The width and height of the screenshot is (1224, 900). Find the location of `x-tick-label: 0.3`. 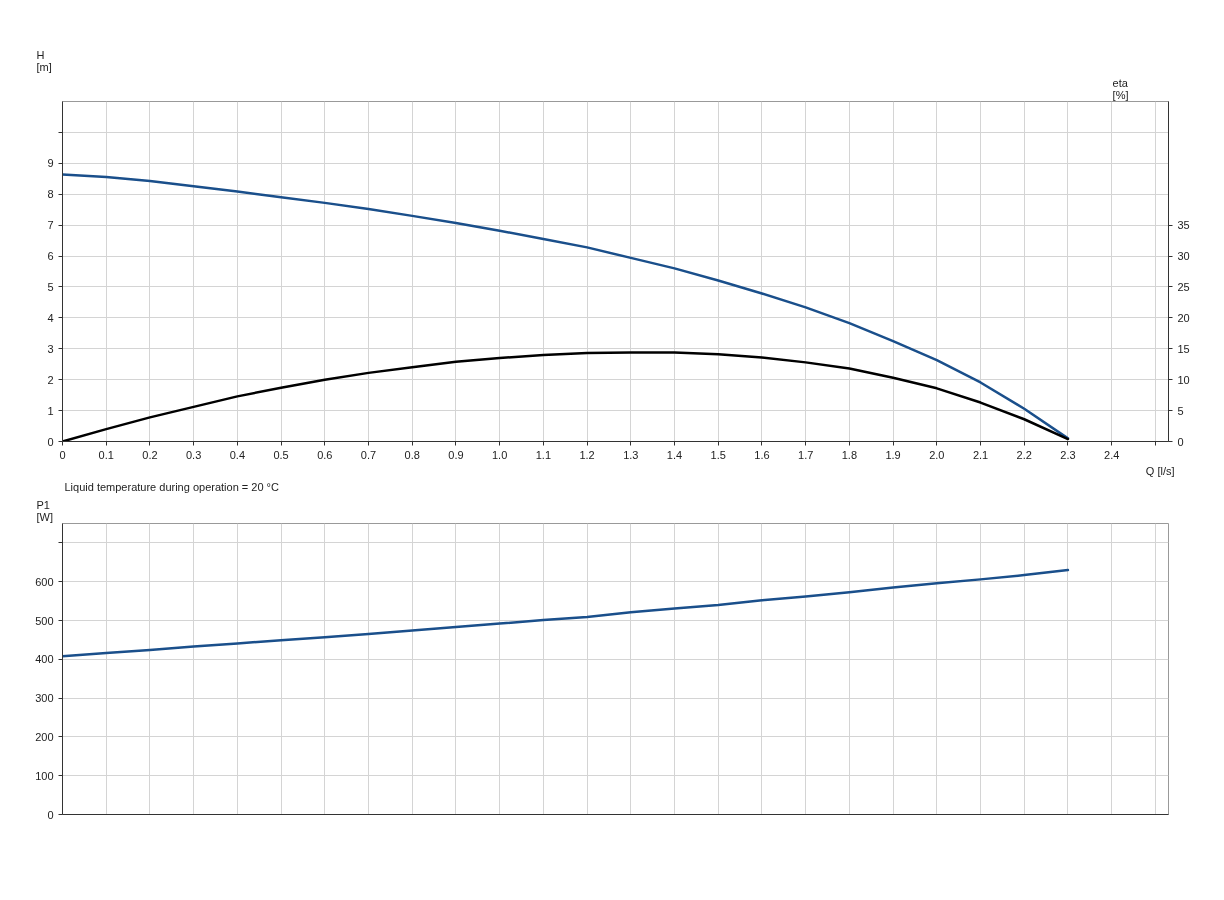

x-tick-label: 0.3 is located at coordinates (194, 454).